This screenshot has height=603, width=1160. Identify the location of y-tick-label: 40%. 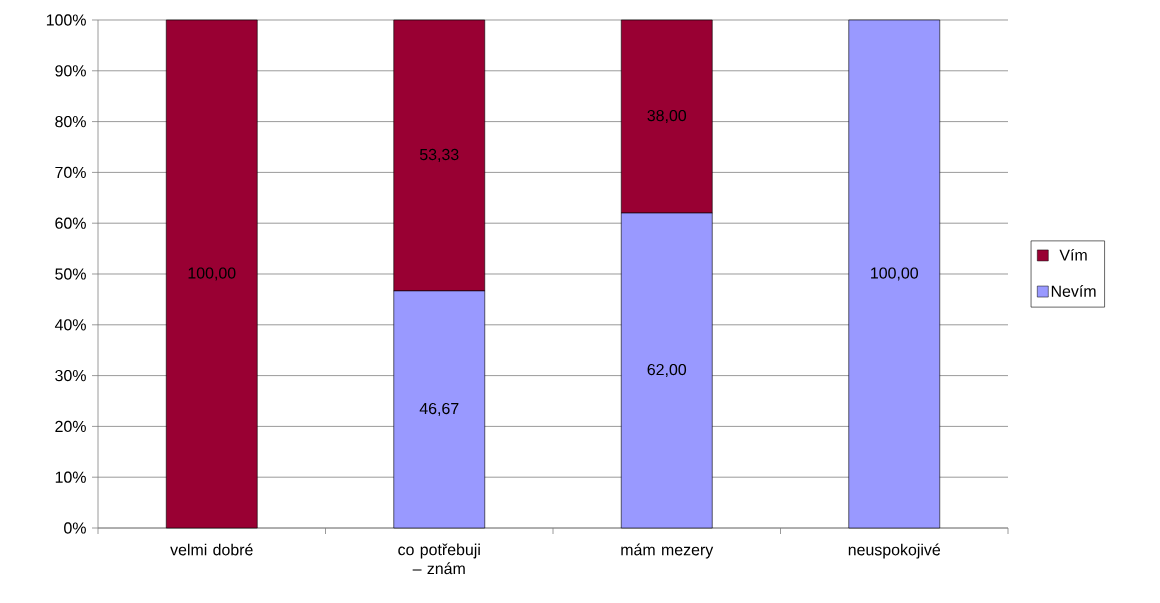
(70, 325).